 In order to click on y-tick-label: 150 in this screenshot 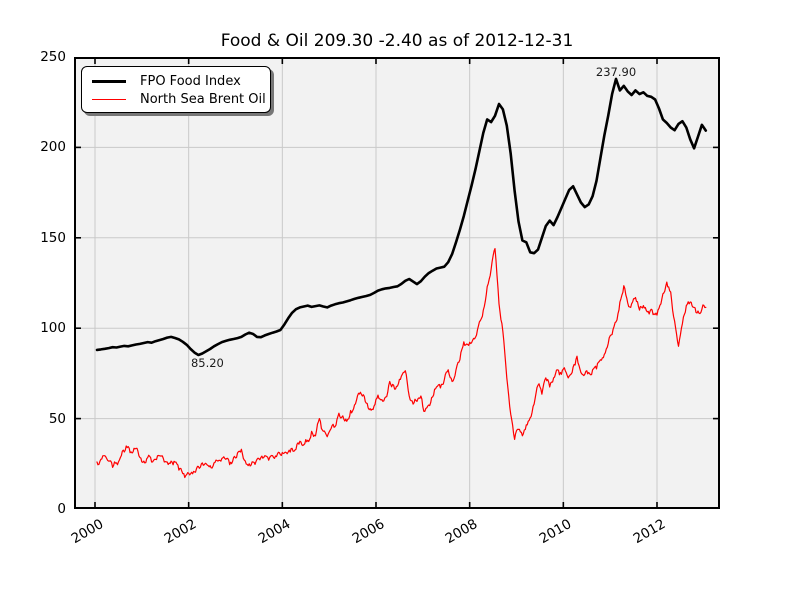, I will do `click(53, 237)`.